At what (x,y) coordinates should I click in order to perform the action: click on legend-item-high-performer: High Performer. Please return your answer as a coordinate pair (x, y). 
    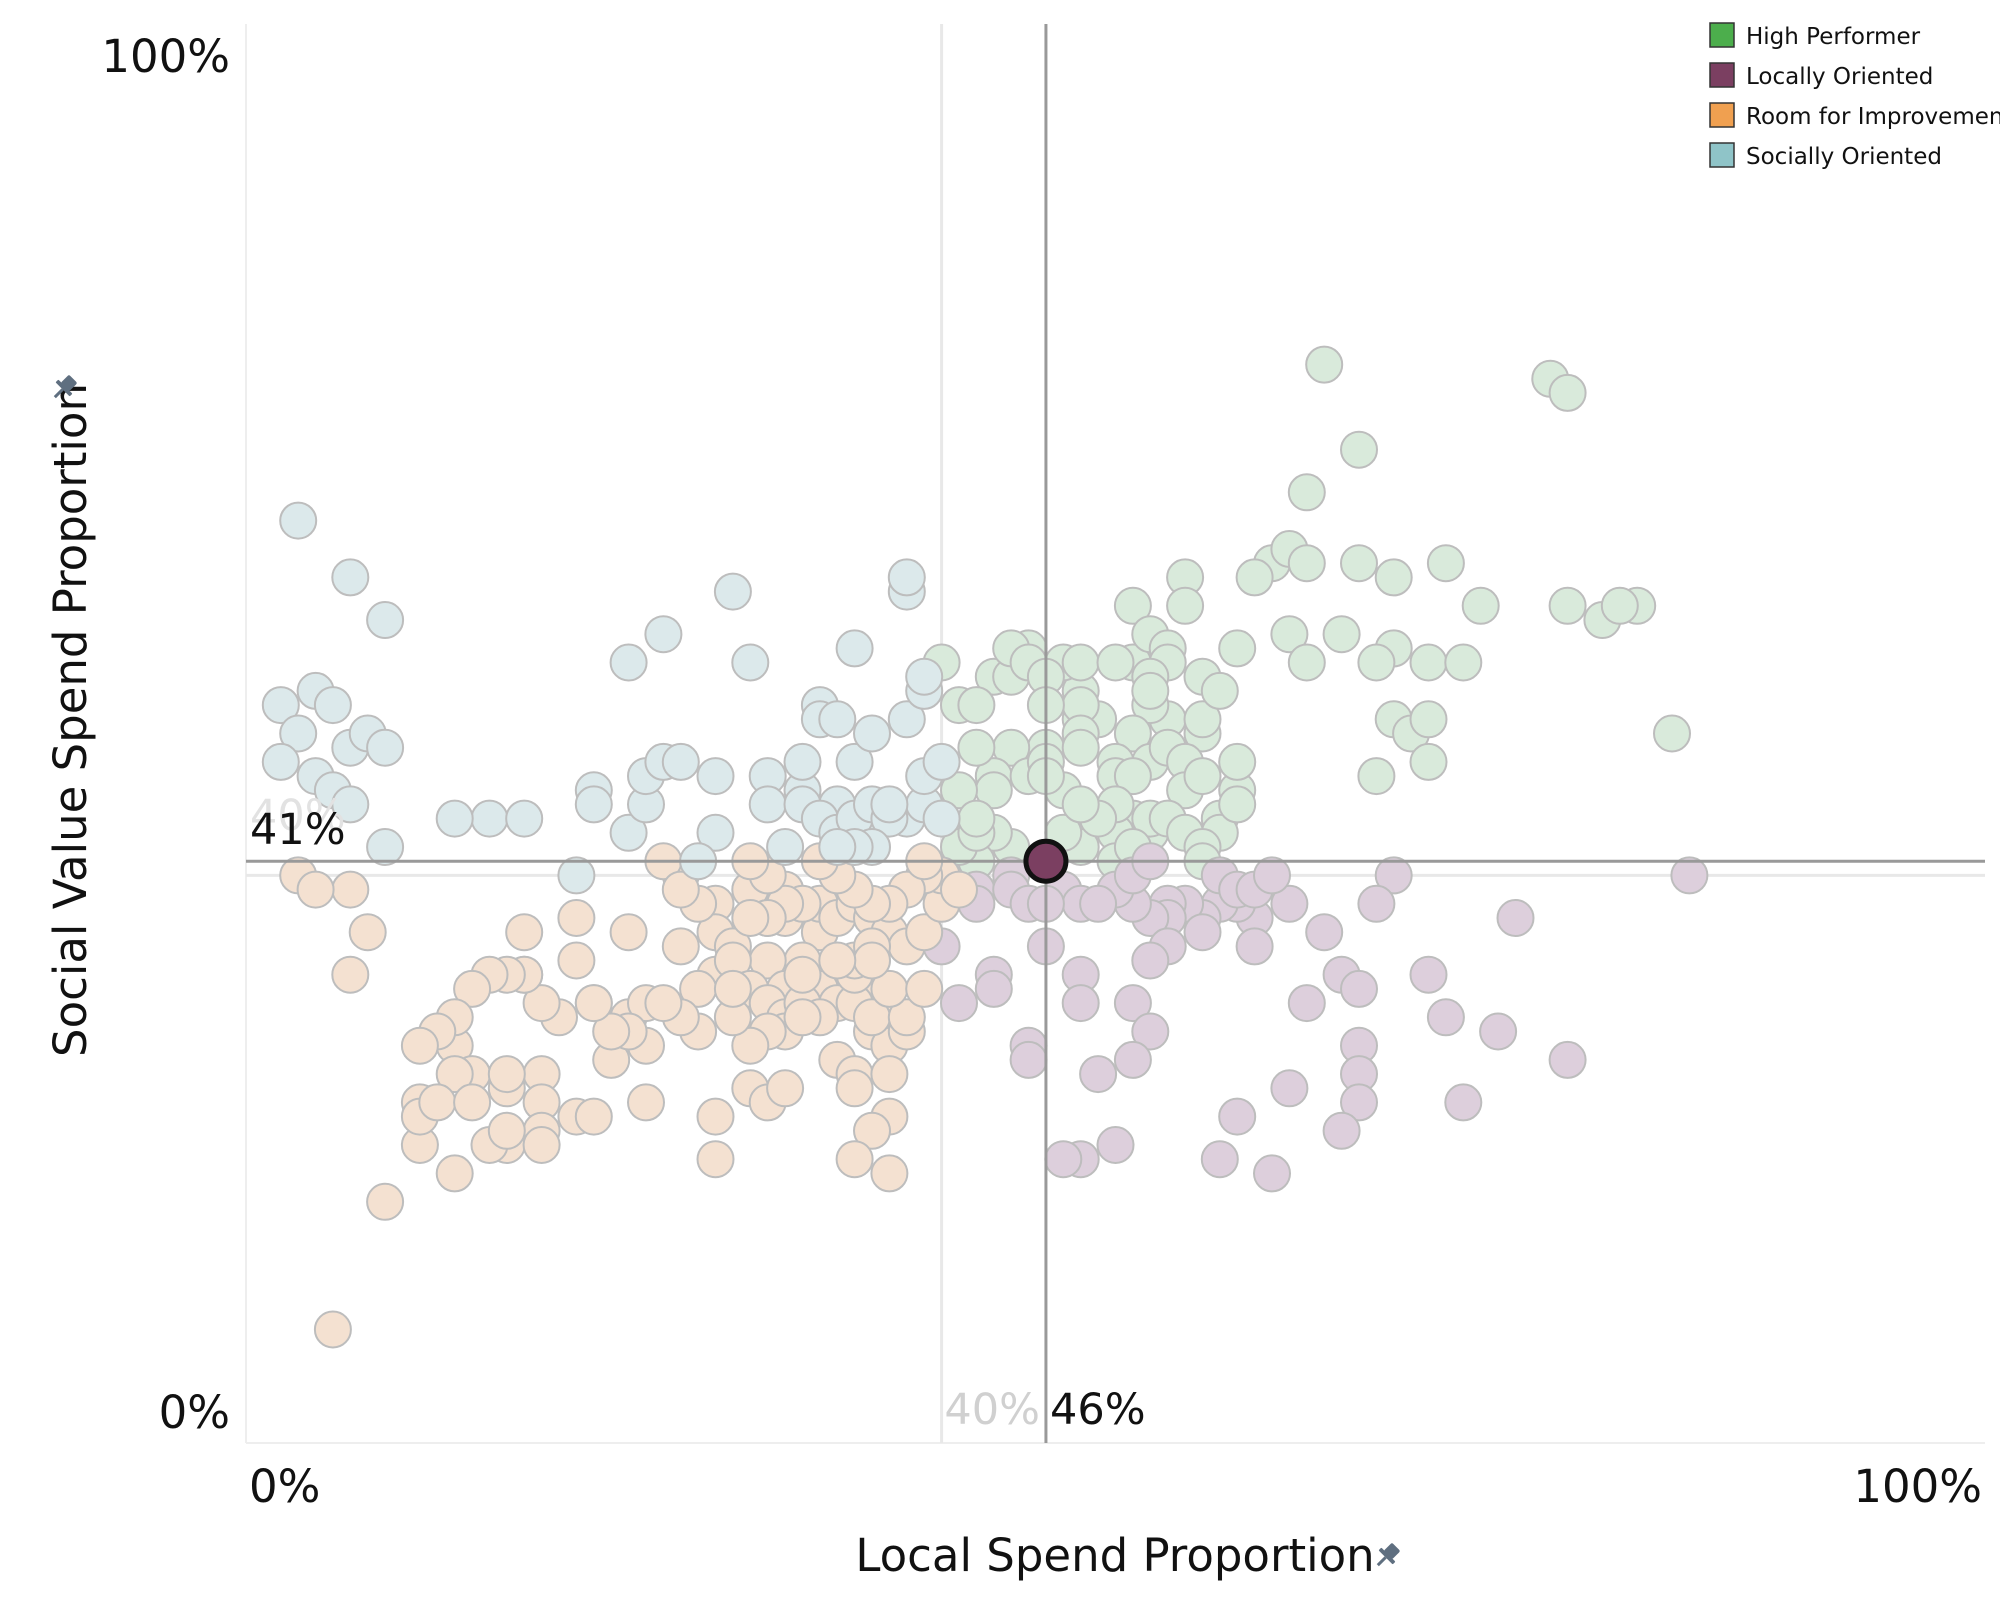
    Looking at the image, I should click on (1815, 36).